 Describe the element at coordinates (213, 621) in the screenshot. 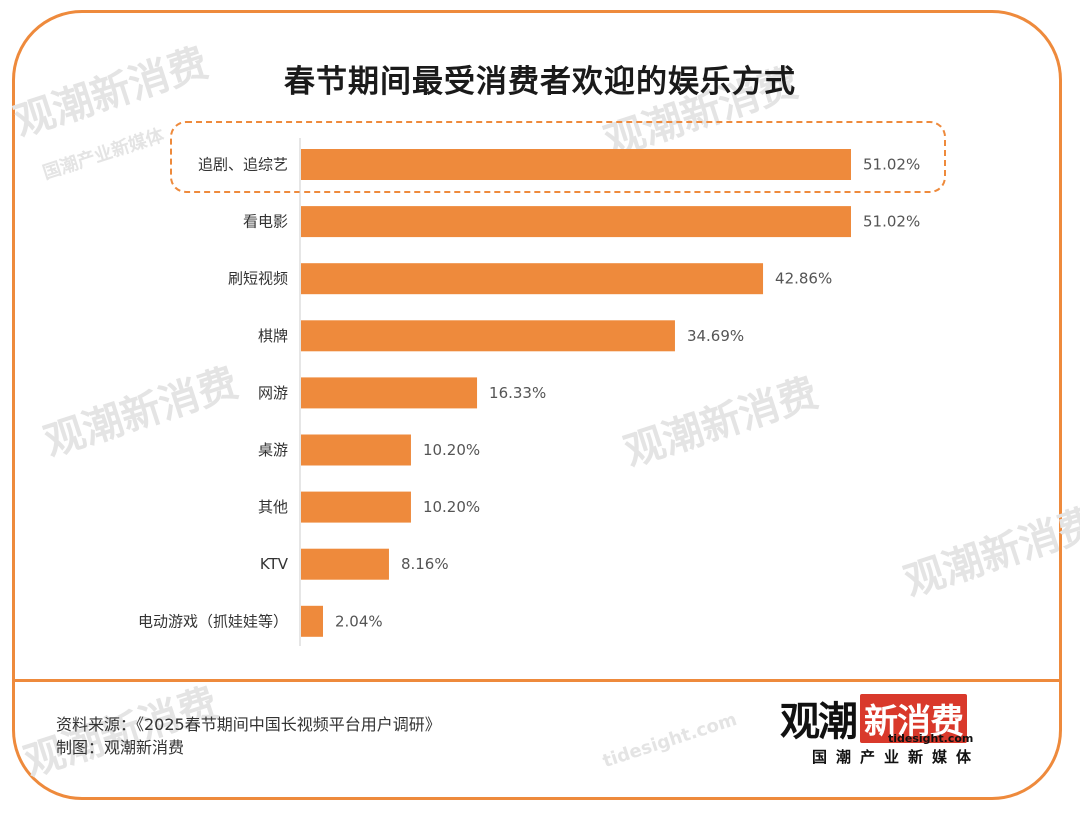

I see `category-label: 电动游戏（抓娃娃等）` at that location.